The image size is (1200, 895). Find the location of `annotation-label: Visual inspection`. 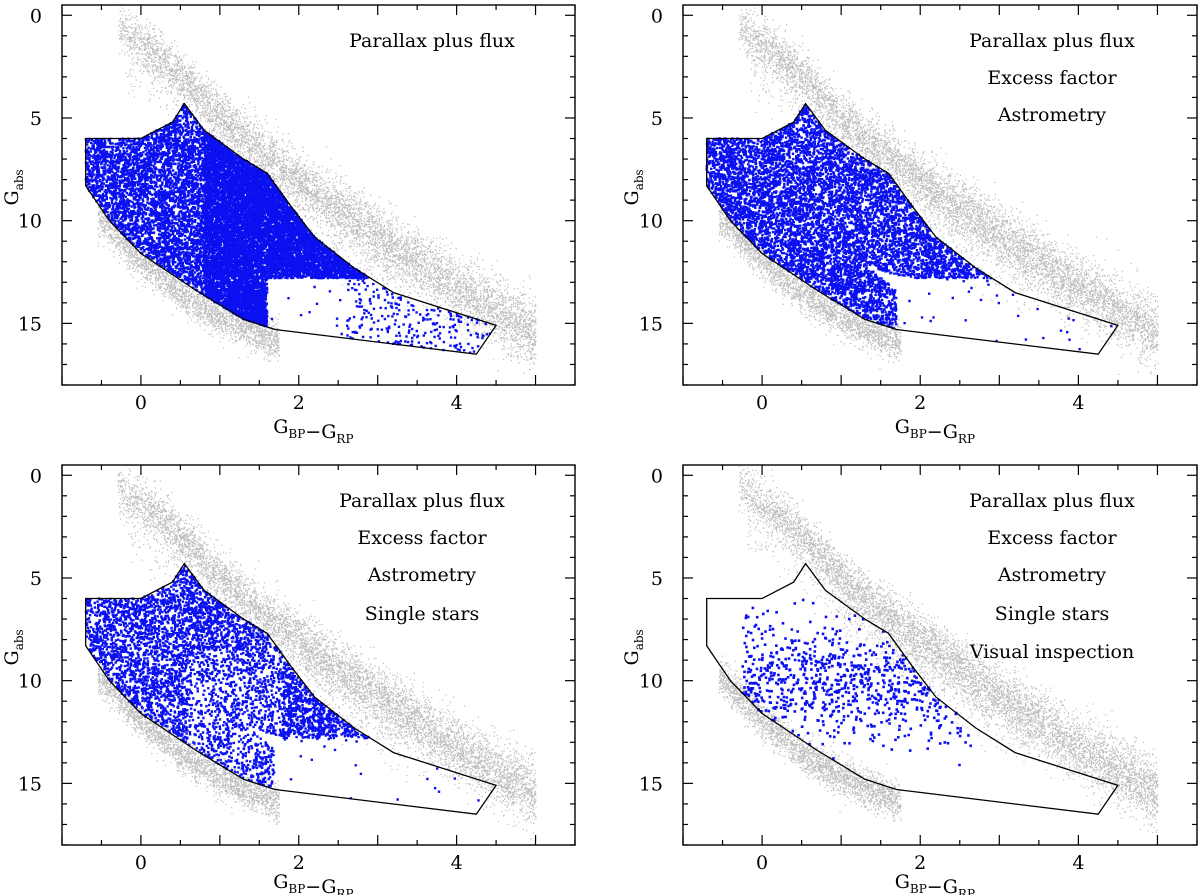

annotation-label: Visual inspection is located at coordinates (1051, 652).